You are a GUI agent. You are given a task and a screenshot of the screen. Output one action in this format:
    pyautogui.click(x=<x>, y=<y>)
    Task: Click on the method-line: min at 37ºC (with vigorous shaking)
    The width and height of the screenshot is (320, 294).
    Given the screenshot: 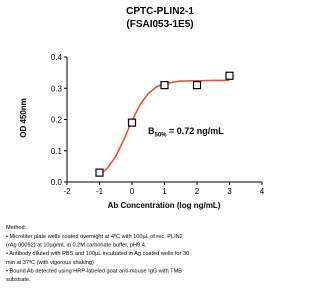 What is the action you would take?
    pyautogui.click(x=50, y=262)
    